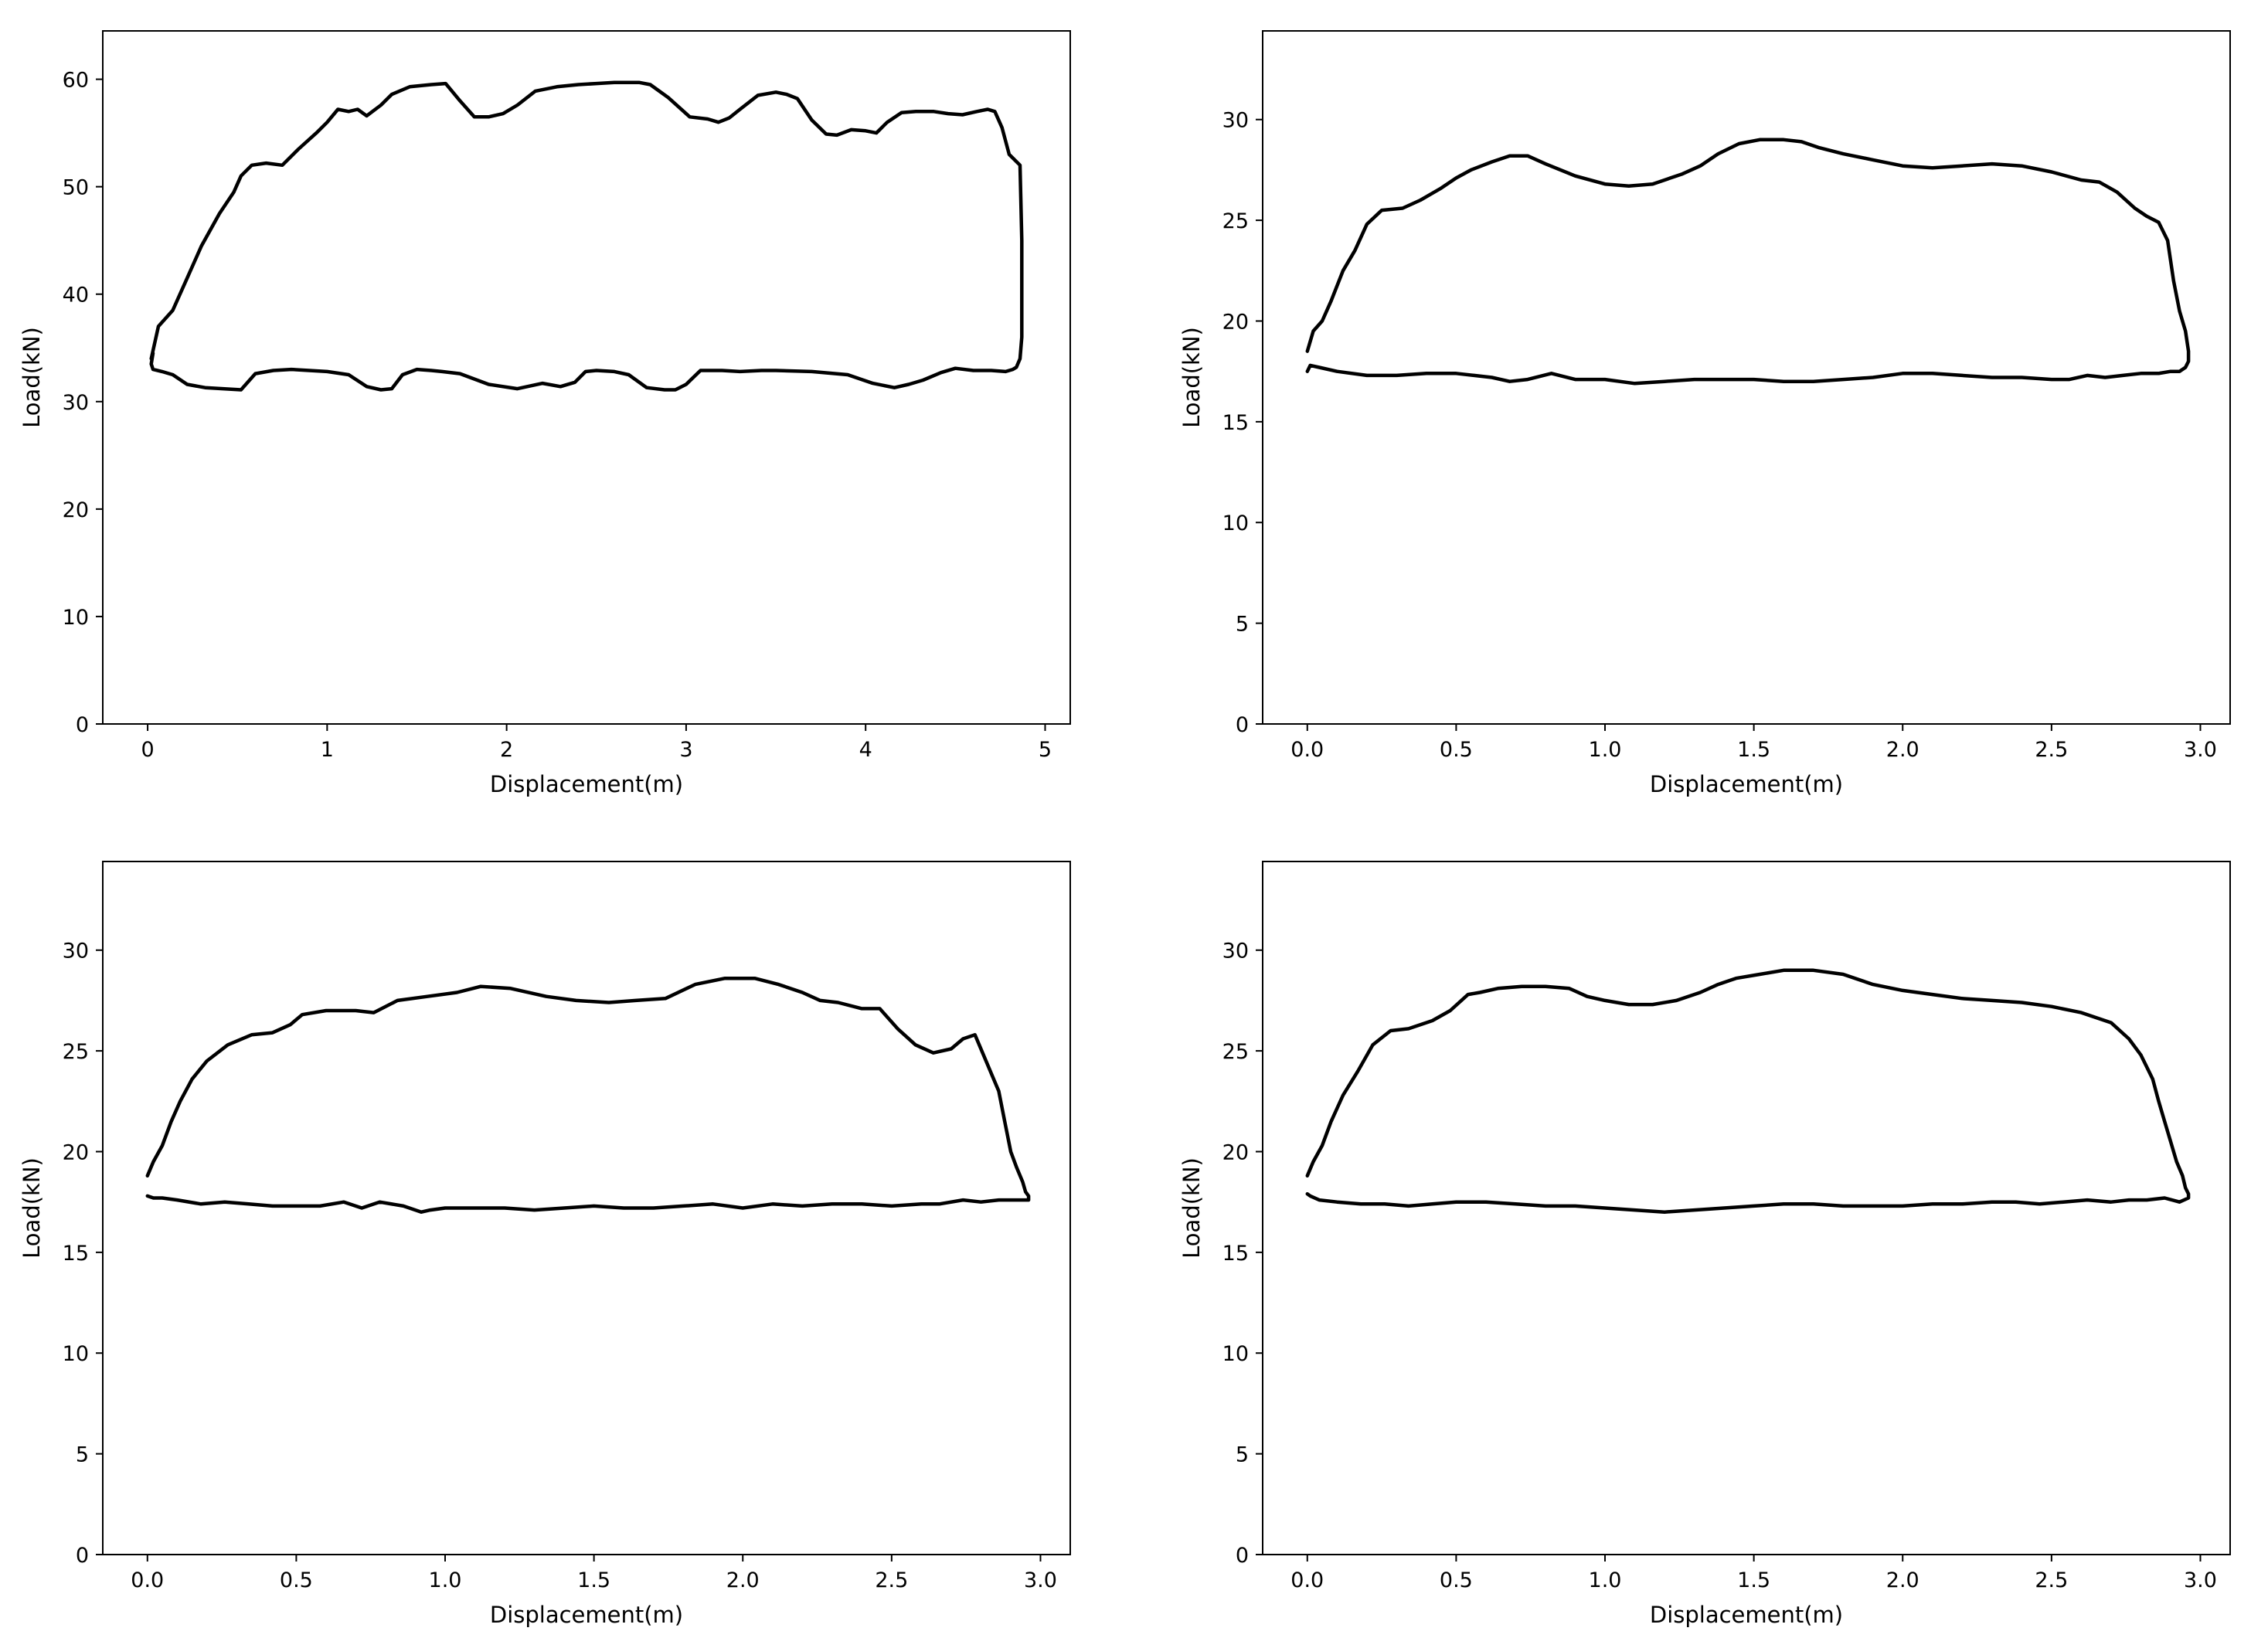 The width and height of the screenshot is (2268, 1638). Describe the element at coordinates (76, 296) in the screenshot. I see `y-tick-label: 40` at that location.